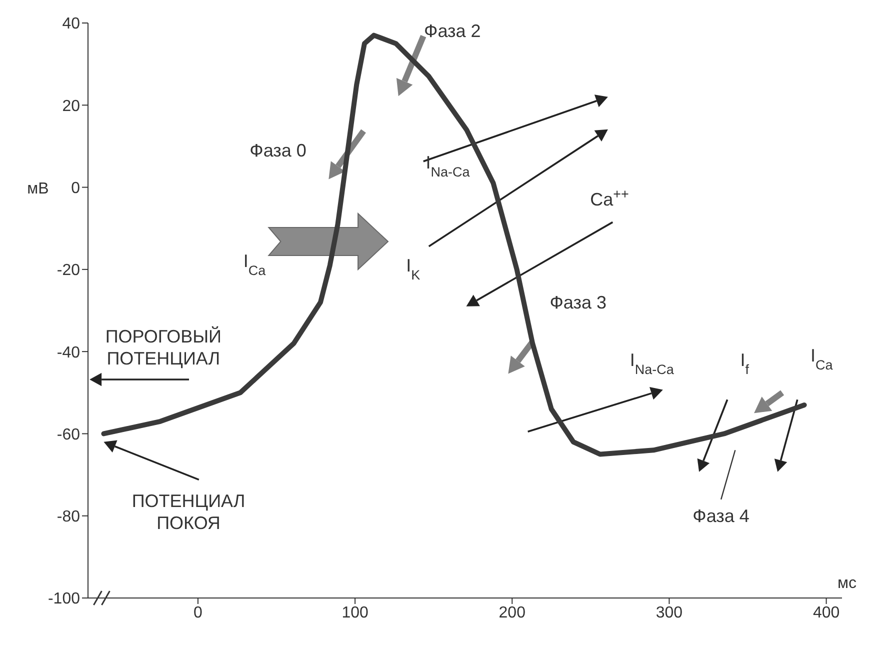 This screenshot has width=880, height=658. Describe the element at coordinates (512, 613) in the screenshot. I see `x-tick-label: 200` at that location.